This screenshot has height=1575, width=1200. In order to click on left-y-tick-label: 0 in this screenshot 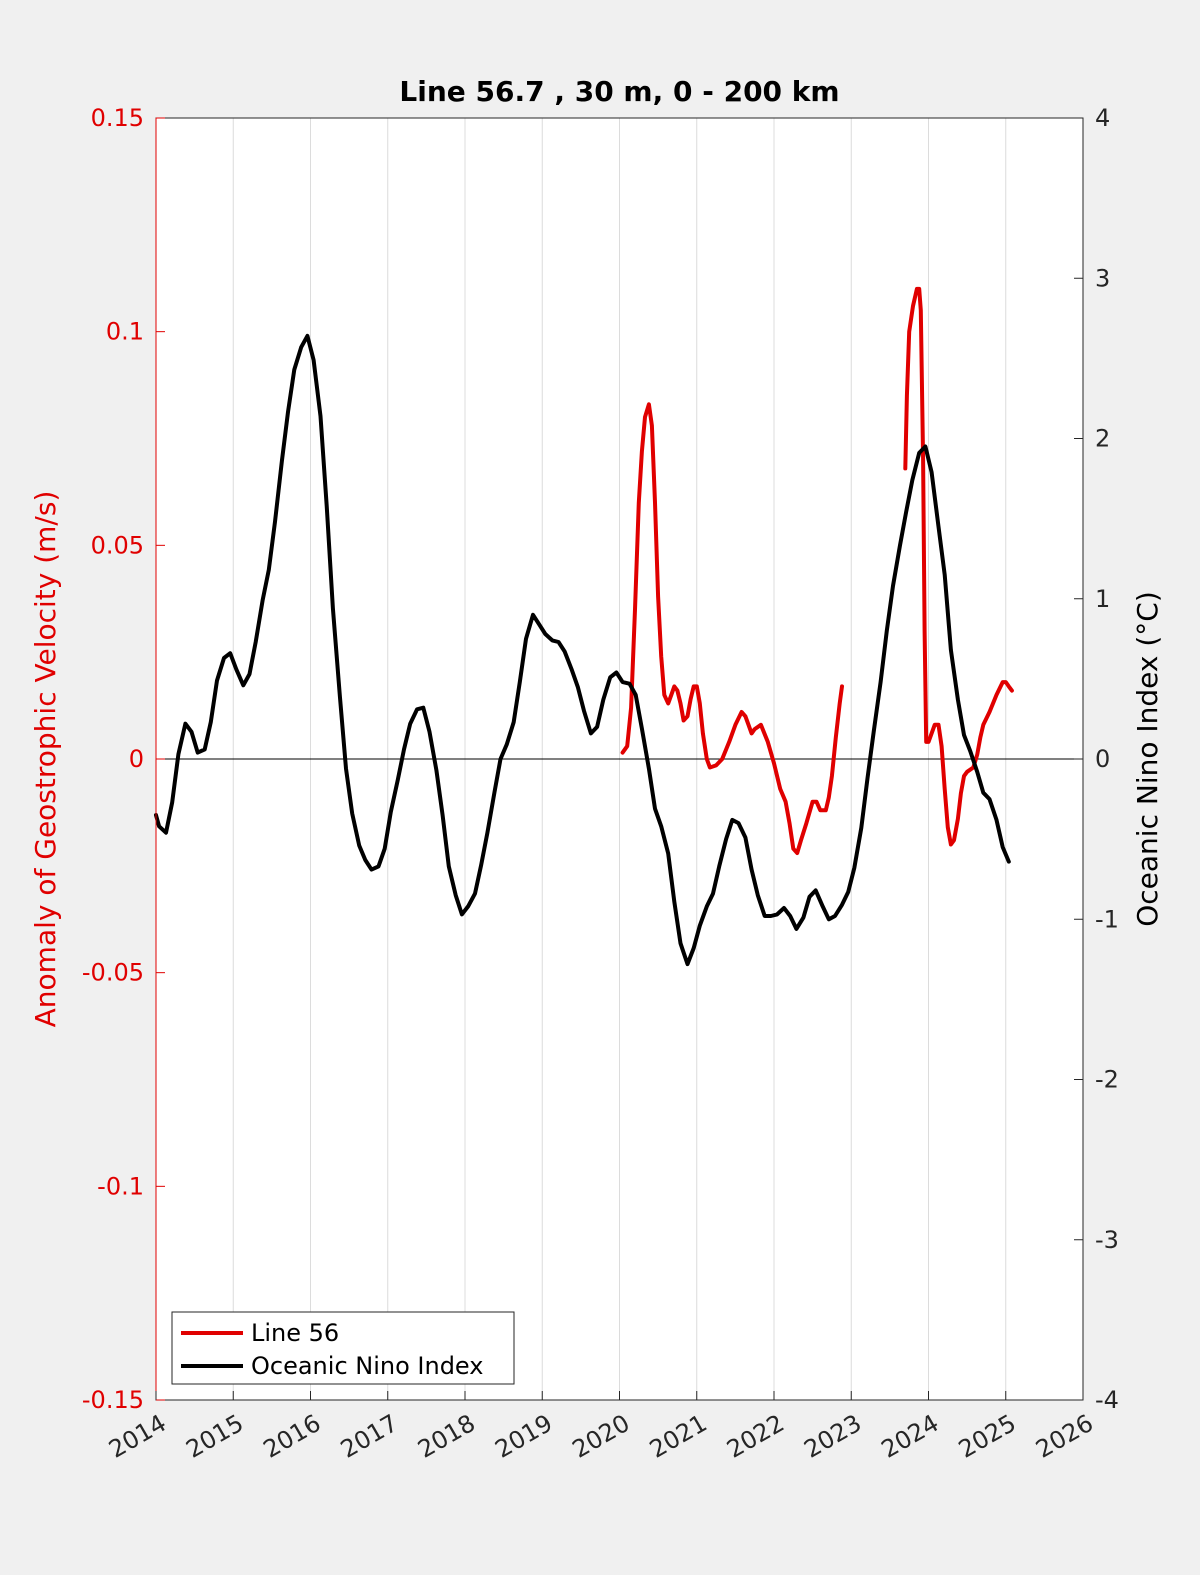, I will do `click(136, 759)`.